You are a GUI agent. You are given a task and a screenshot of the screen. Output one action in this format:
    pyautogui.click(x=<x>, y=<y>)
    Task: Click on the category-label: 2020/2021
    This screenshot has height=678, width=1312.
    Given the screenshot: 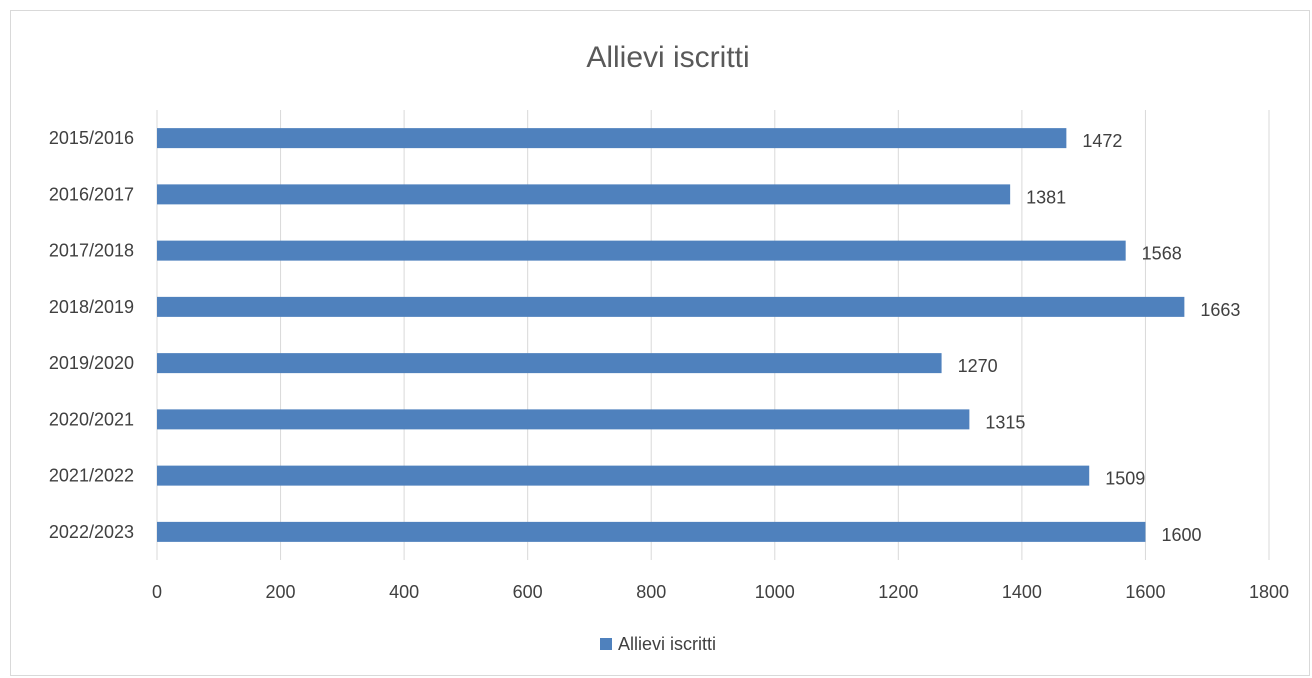 What is the action you would take?
    pyautogui.click(x=91, y=419)
    